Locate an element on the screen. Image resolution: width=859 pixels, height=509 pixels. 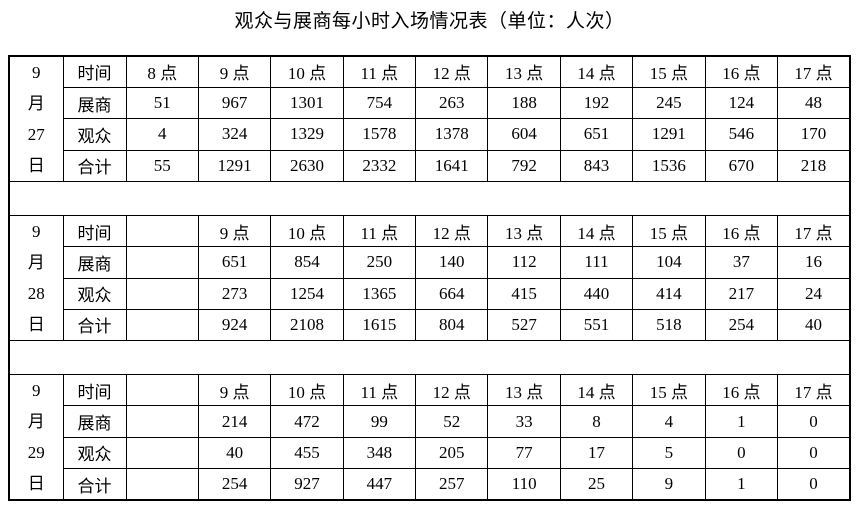
value-cell: 924 is located at coordinates (234, 325).